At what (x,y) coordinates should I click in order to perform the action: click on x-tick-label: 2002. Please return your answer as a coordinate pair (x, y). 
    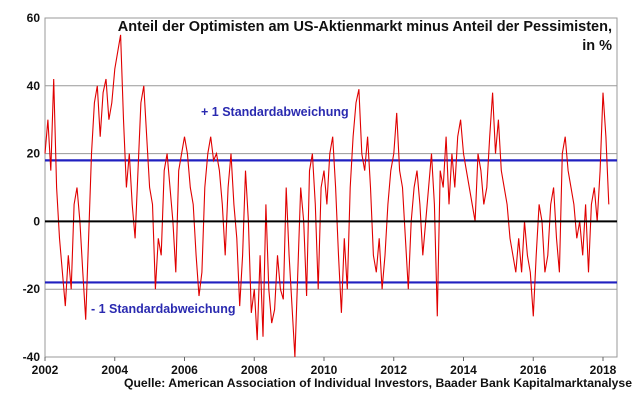
    Looking at the image, I should click on (45, 370).